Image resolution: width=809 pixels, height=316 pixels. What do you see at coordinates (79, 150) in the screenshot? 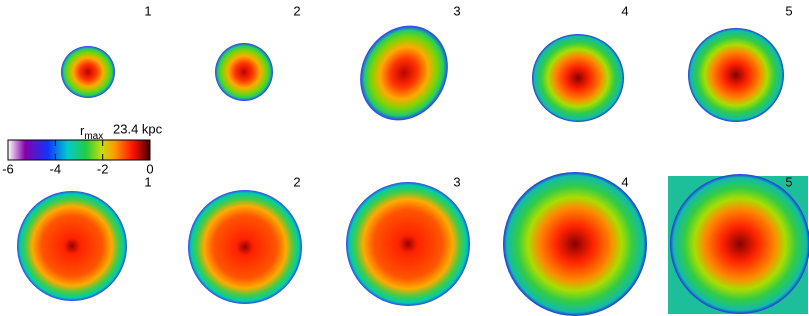
I see `colorbar-scale` at bounding box center [79, 150].